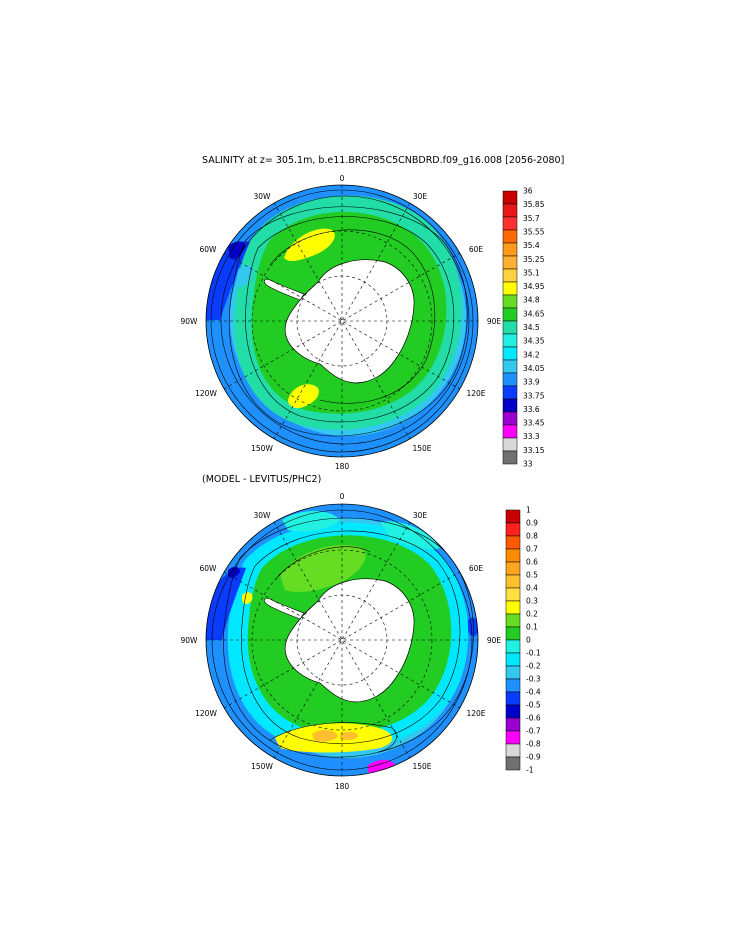 This screenshot has width=733, height=945. What do you see at coordinates (421, 448) in the screenshot?
I see `top-lon-label-150e: 150E` at bounding box center [421, 448].